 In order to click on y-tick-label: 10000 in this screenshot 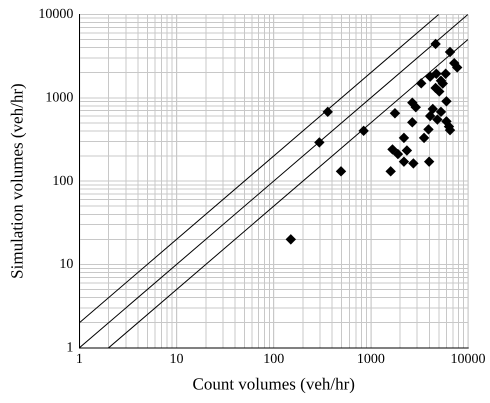, I will do `click(56, 14)`.